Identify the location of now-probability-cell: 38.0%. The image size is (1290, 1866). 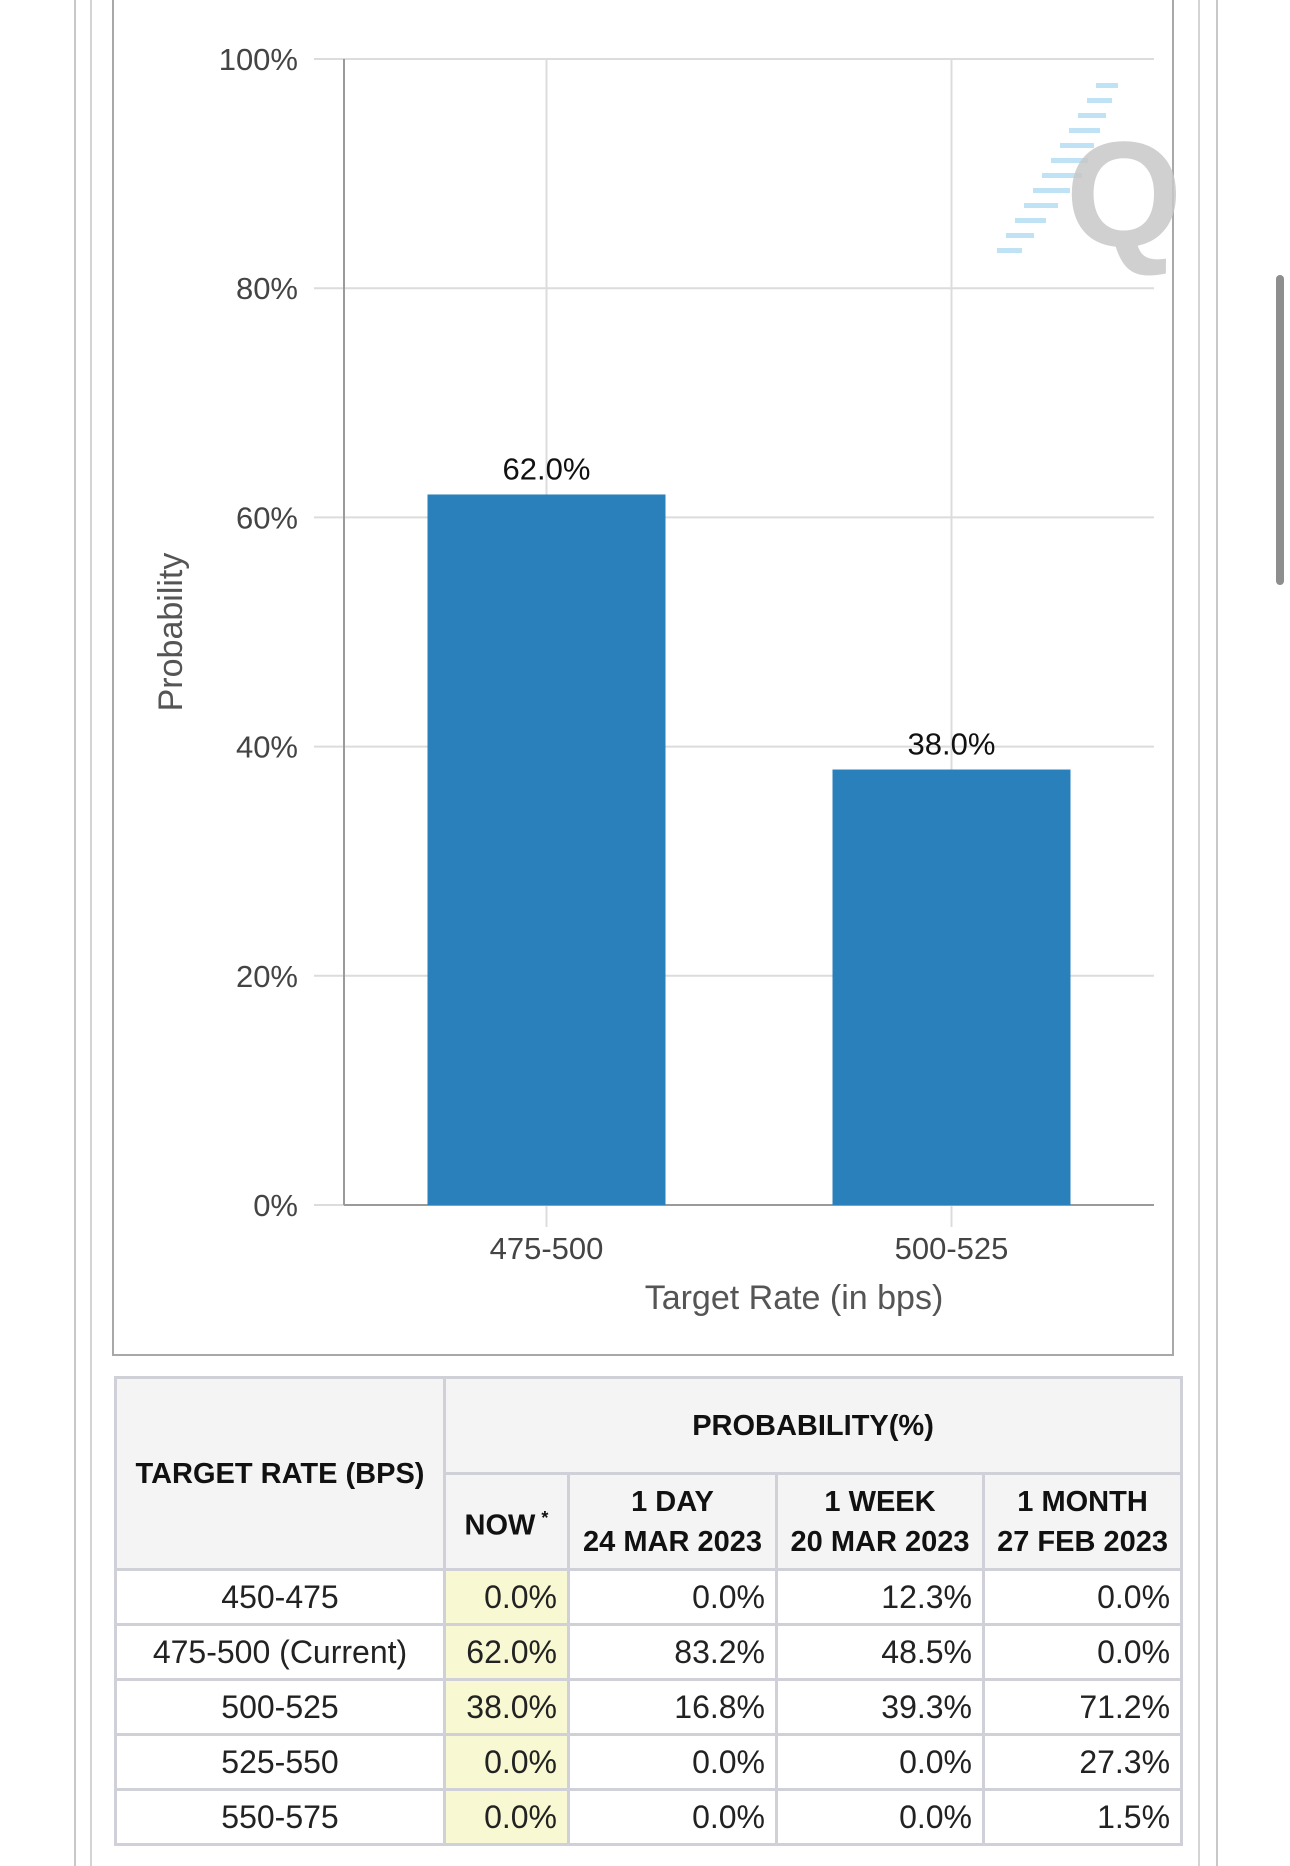
(506, 1707).